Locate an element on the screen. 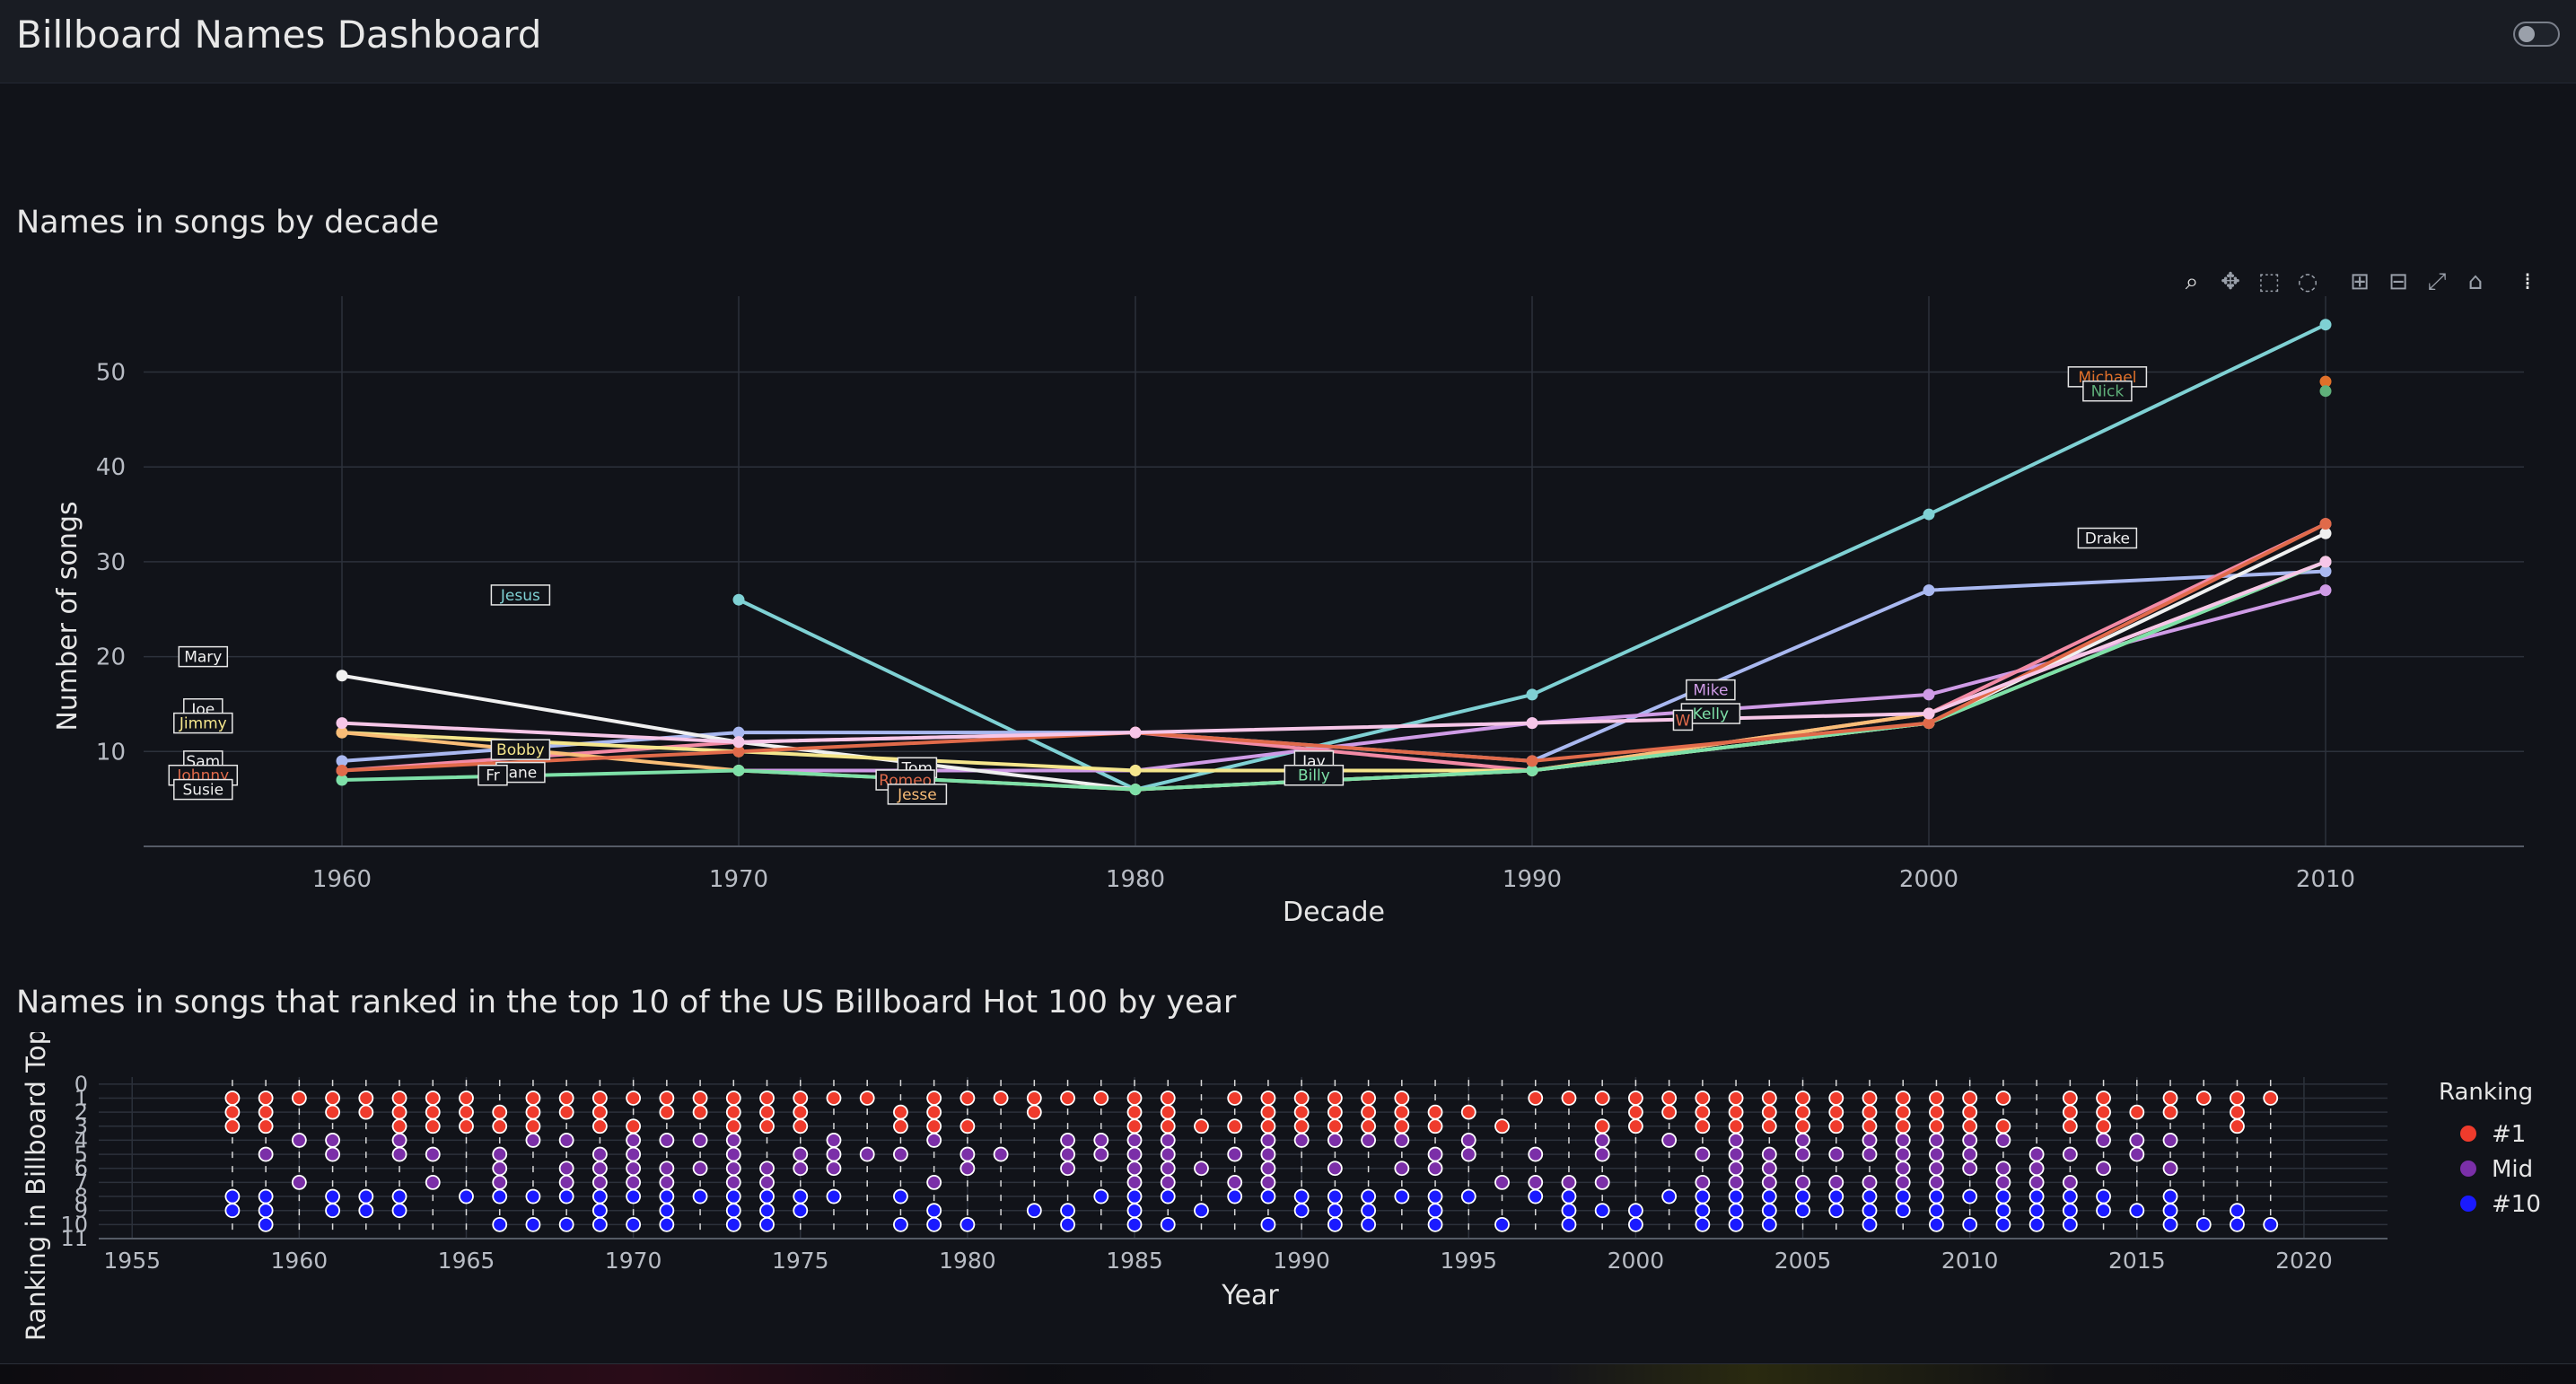 The height and width of the screenshot is (1384, 2576). box-select-icon: ⬚ is located at coordinates (2269, 281).